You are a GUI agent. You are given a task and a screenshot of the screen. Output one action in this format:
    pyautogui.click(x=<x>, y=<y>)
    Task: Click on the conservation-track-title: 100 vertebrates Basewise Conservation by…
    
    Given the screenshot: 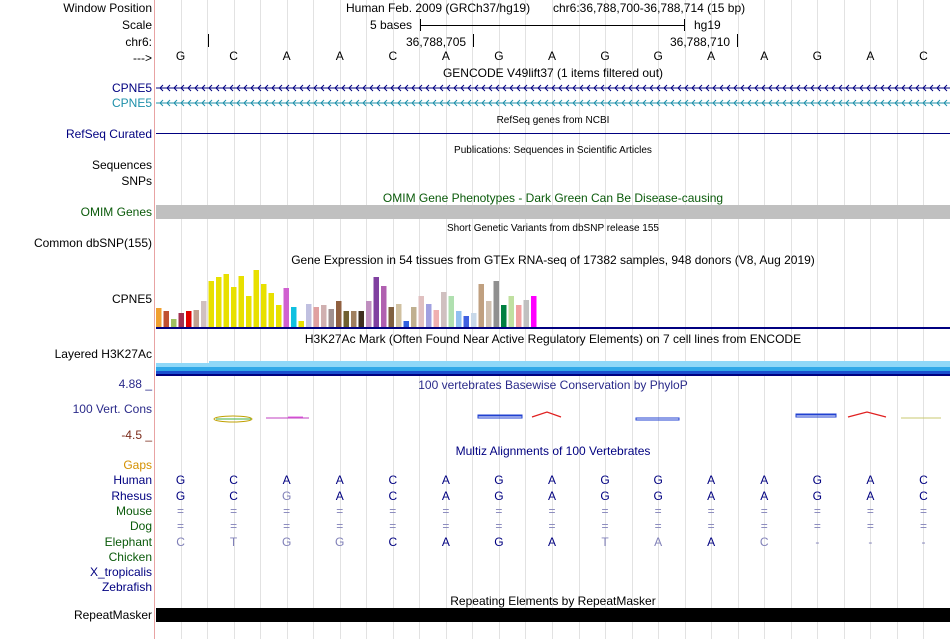 What is the action you would take?
    pyautogui.click(x=553, y=385)
    